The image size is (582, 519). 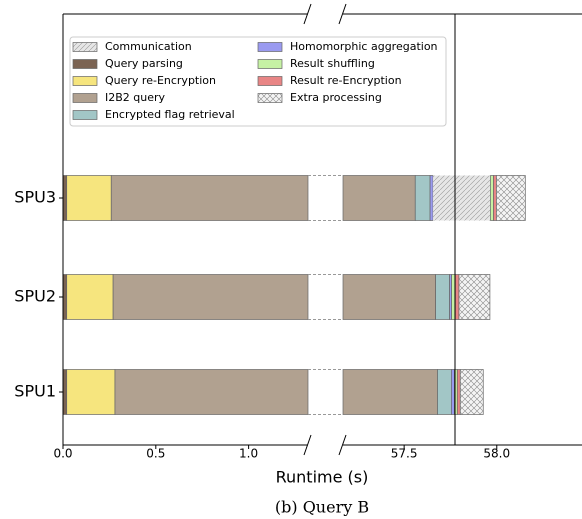 I want to click on x-tick-label: 0.5, so click(x=155, y=454).